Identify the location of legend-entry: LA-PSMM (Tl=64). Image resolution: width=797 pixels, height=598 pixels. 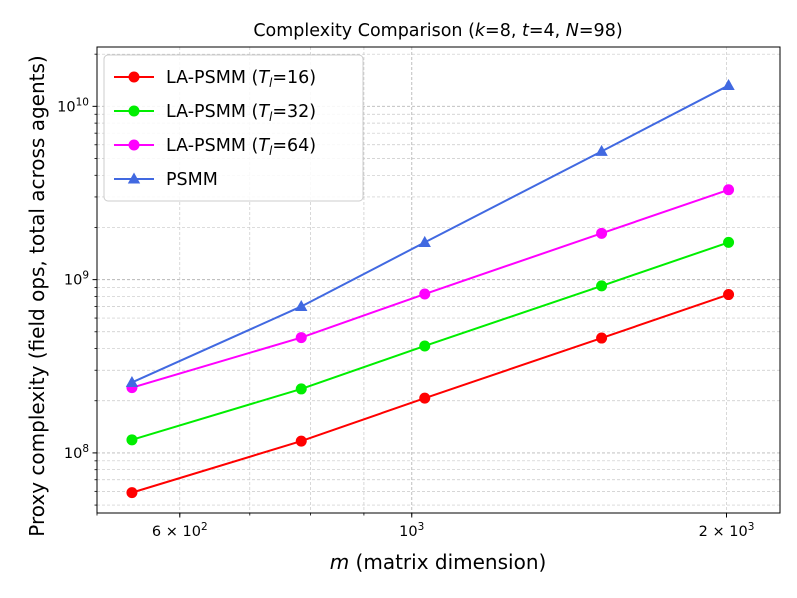
(215, 147).